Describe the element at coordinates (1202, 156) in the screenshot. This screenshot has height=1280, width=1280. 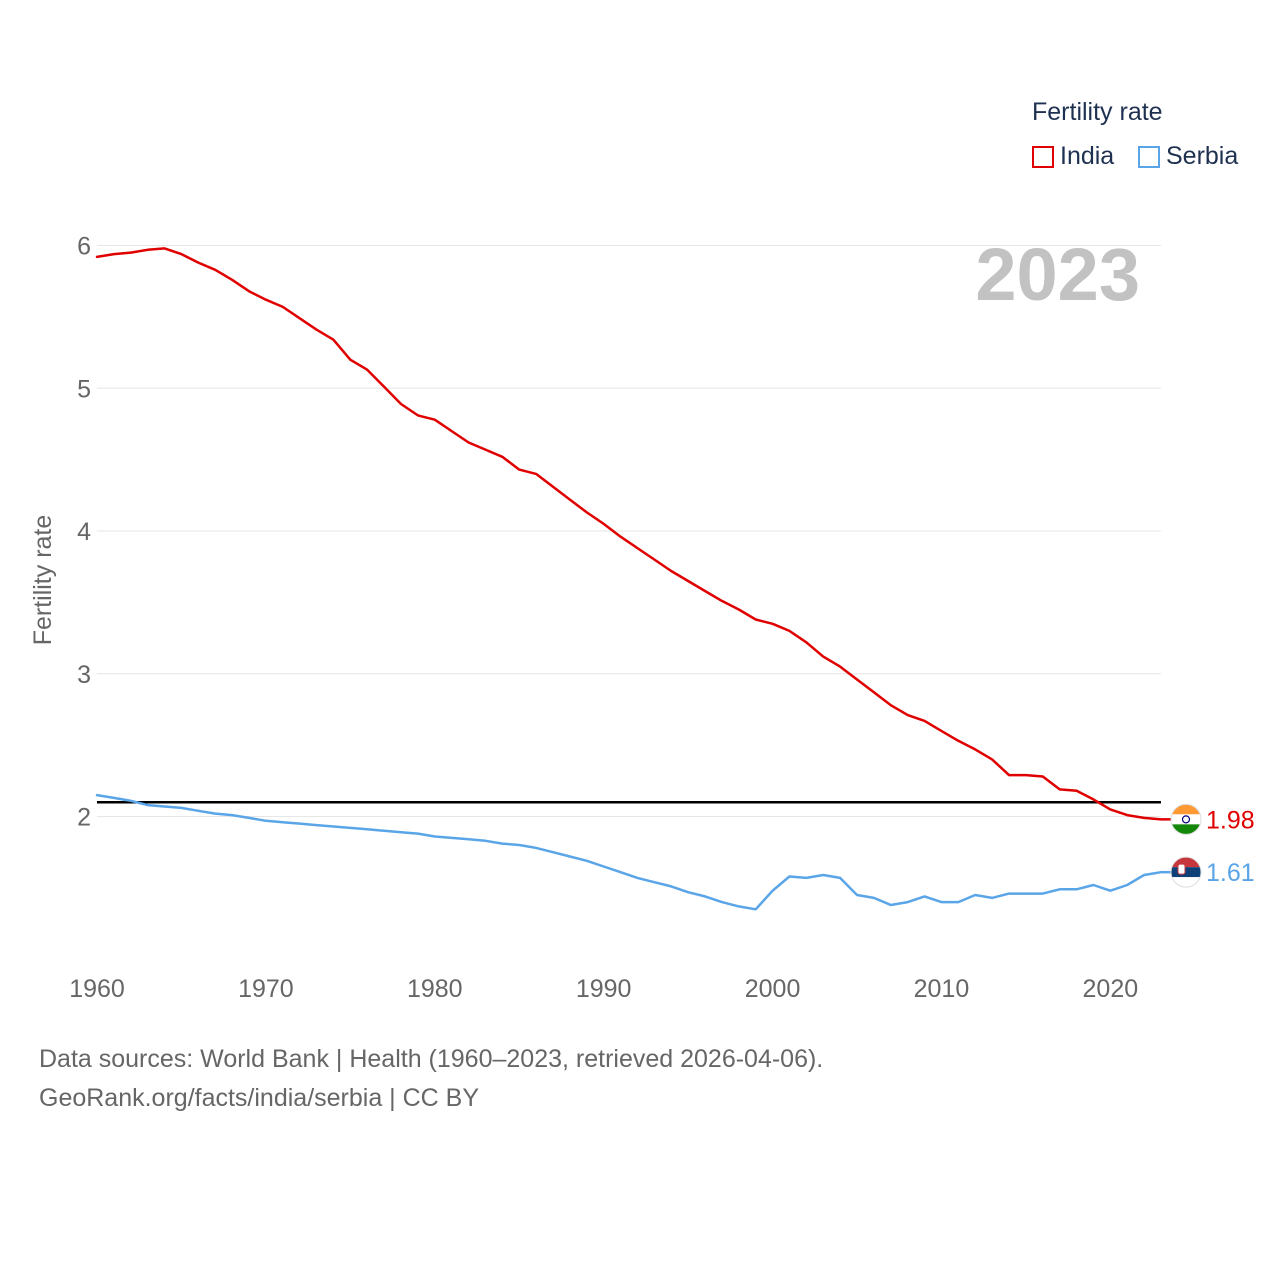
I see `legend-label-serbia: Serbia` at that location.